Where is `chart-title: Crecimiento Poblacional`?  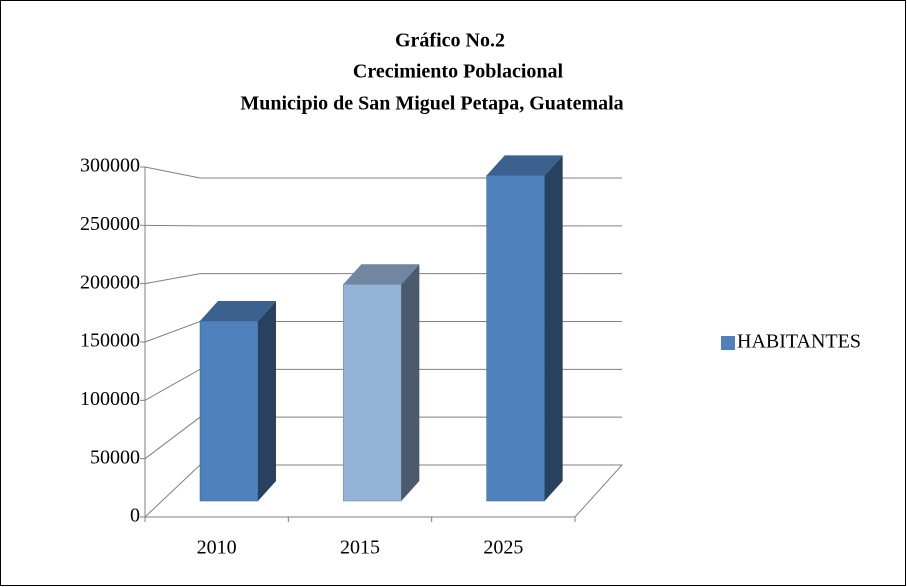
chart-title: Crecimiento Poblacional is located at coordinates (458, 72).